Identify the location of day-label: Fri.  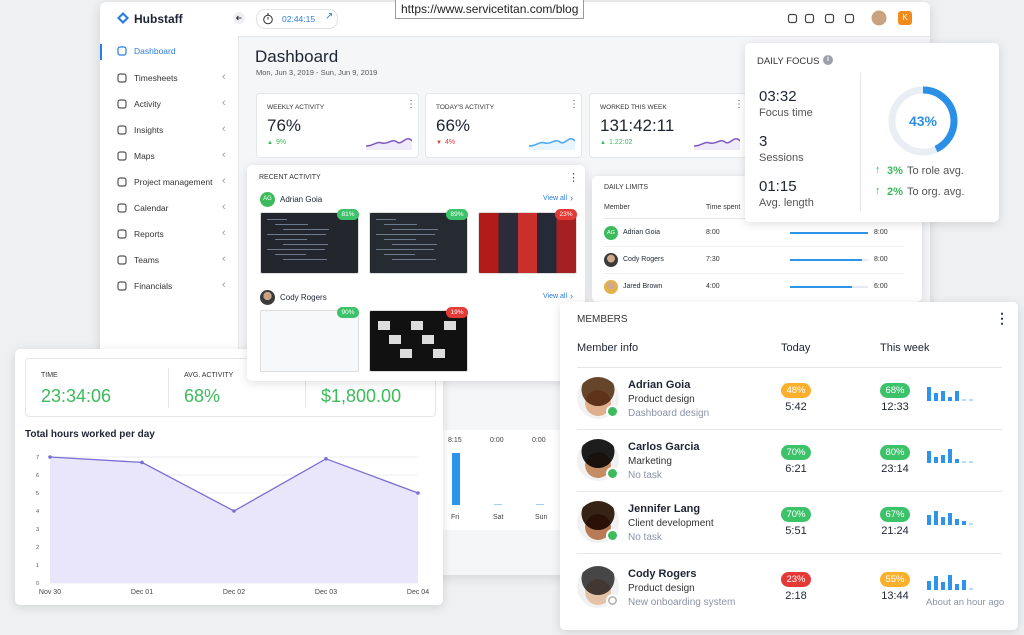
(455, 517).